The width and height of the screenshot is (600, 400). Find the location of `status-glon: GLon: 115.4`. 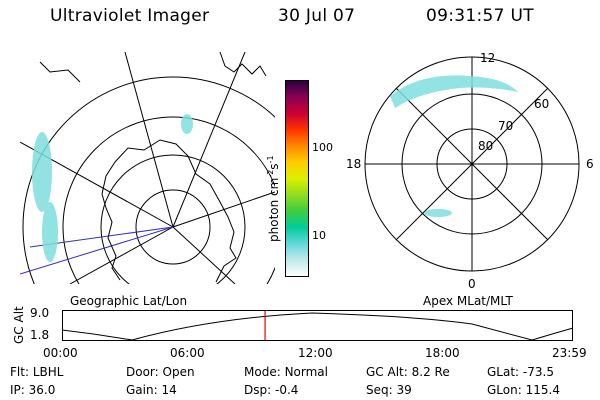

status-glon: GLon: 115.4 is located at coordinates (523, 390).